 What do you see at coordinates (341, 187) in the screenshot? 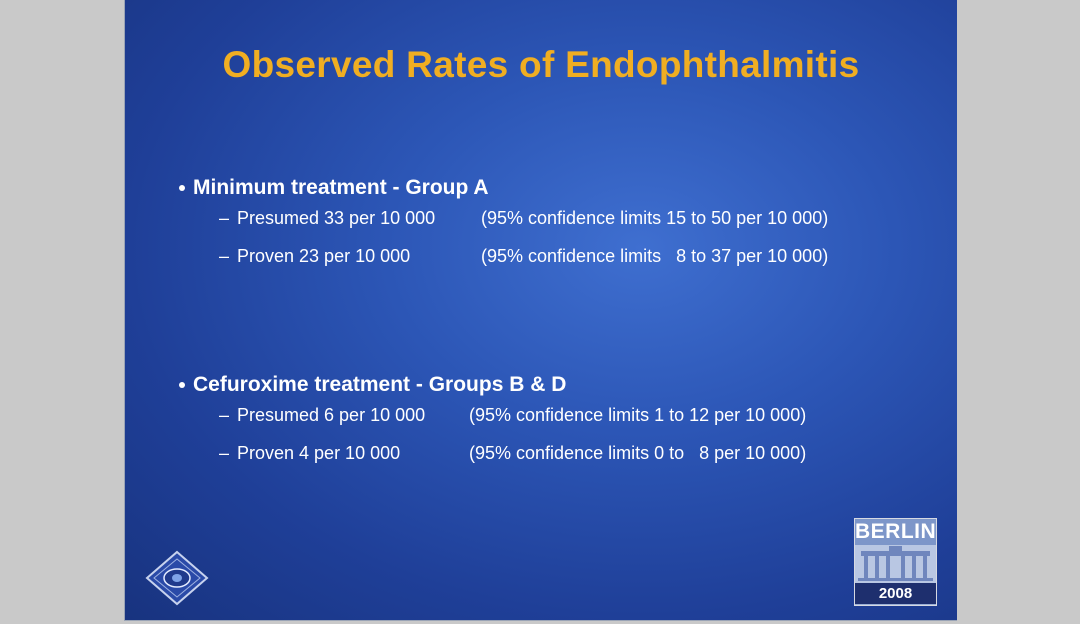
I see `section-heading-text: Minimum treatment - Group A` at bounding box center [341, 187].